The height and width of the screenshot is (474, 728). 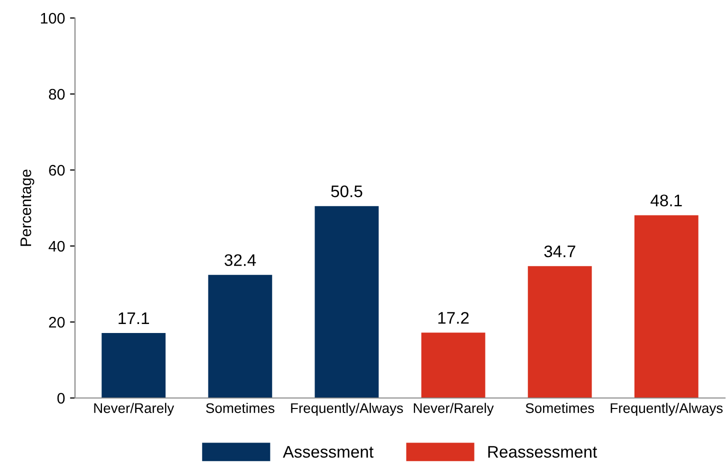 I want to click on legend-label: Reassessment, so click(x=543, y=452).